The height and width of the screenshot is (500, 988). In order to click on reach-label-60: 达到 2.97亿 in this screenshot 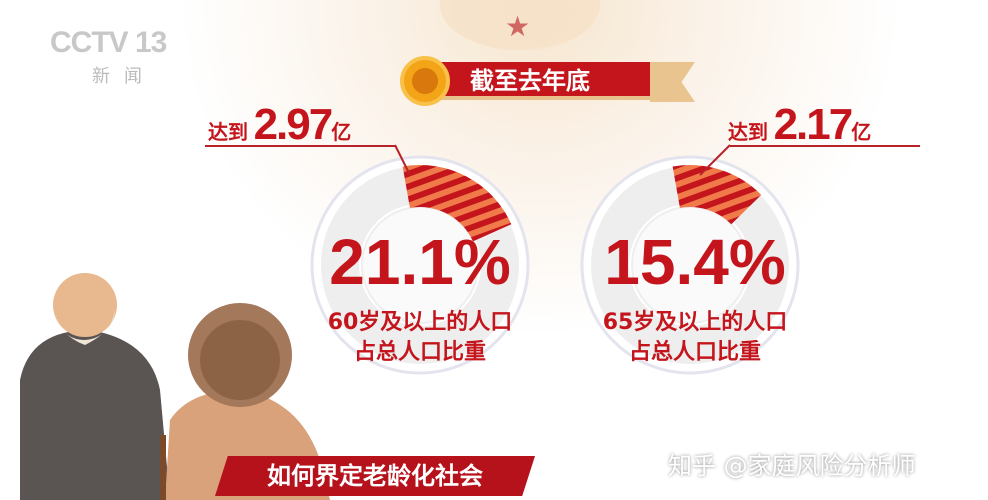, I will do `click(279, 125)`.